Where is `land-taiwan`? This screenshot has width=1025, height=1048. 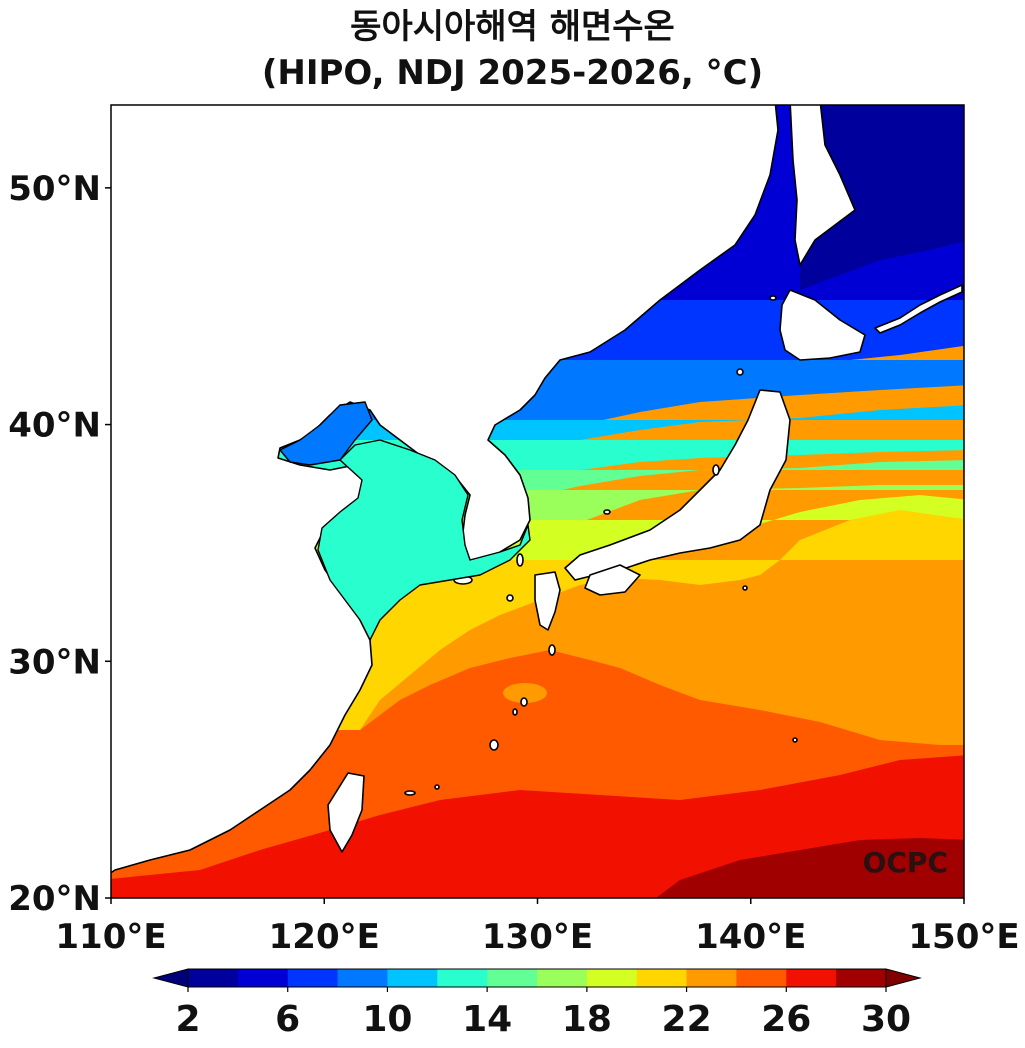
land-taiwan is located at coordinates (346, 812).